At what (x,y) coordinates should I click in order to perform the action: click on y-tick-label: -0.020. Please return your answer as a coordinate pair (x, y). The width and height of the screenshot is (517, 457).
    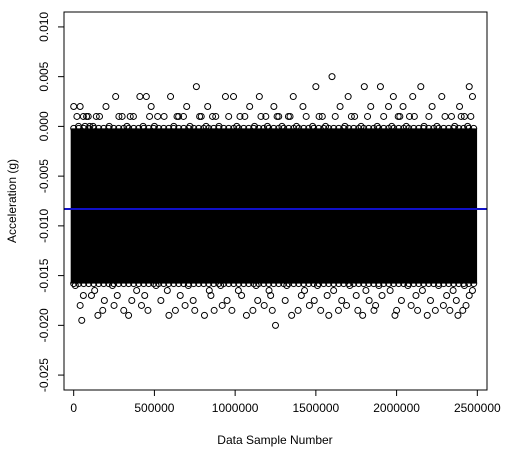
    Looking at the image, I should click on (44, 325).